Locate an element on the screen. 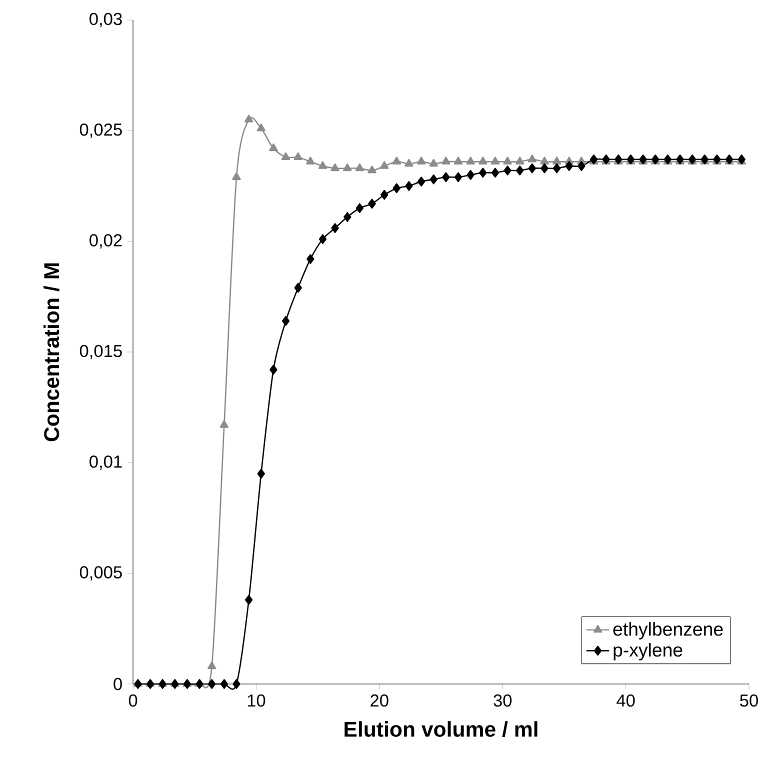 The width and height of the screenshot is (765, 778). y-tick-label: 0,005 is located at coordinates (101, 573).